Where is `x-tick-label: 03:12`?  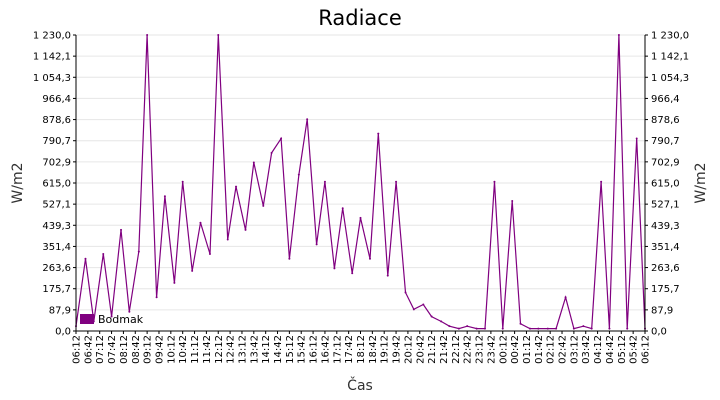 x-tick-label: 03:12 is located at coordinates (574, 349).